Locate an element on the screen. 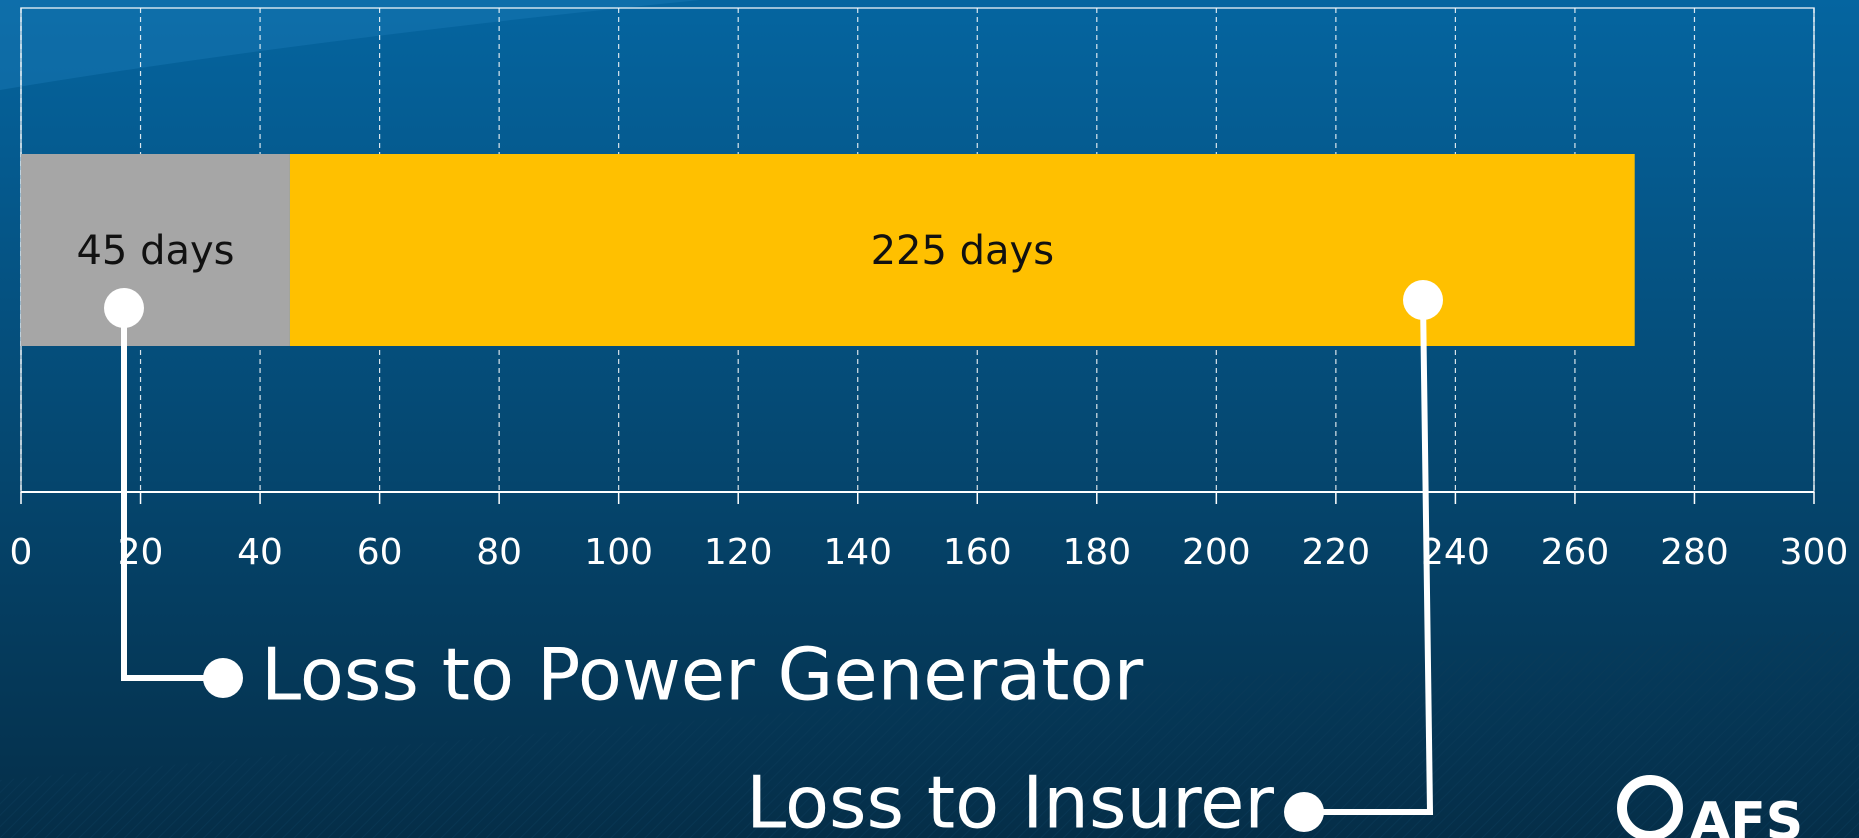 The image size is (1859, 838). annotation: Loss to Insurer is located at coordinates (1010, 799).